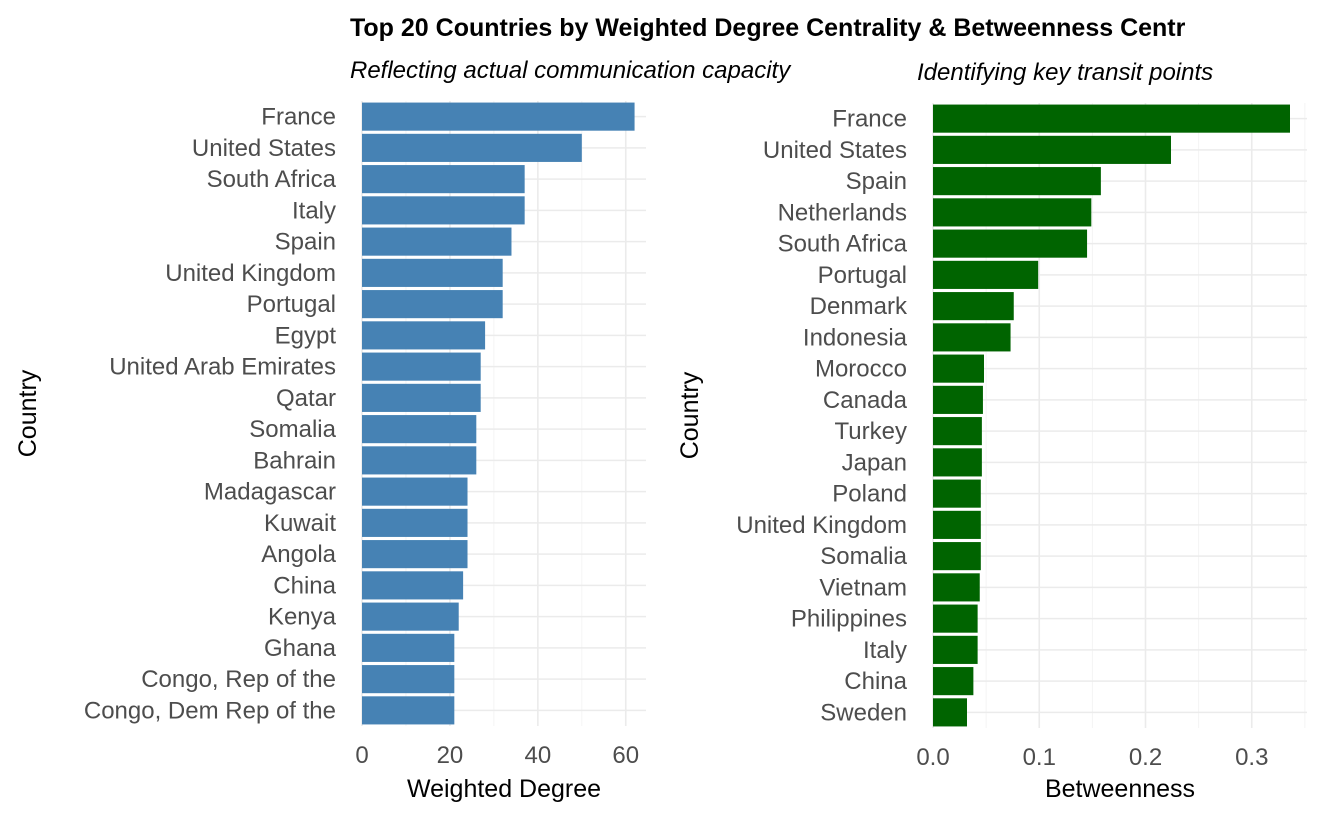  What do you see at coordinates (932, 757) in the screenshot?
I see `panel-2-x-tick-label: 0.0` at bounding box center [932, 757].